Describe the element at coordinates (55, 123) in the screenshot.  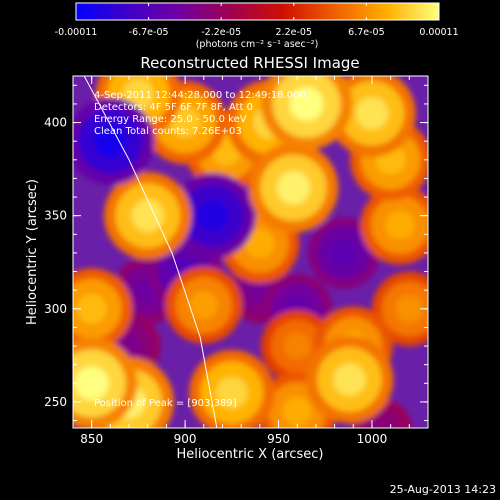
I see `y-tick-label: 400` at that location.